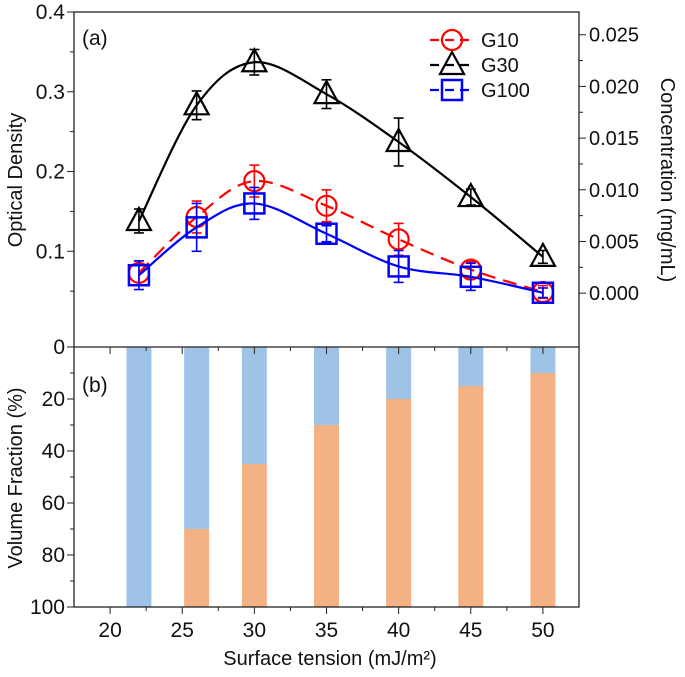 This screenshot has height=677, width=685. Describe the element at coordinates (480, 65) in the screenshot. I see `legend: G10 G30 G100` at that location.